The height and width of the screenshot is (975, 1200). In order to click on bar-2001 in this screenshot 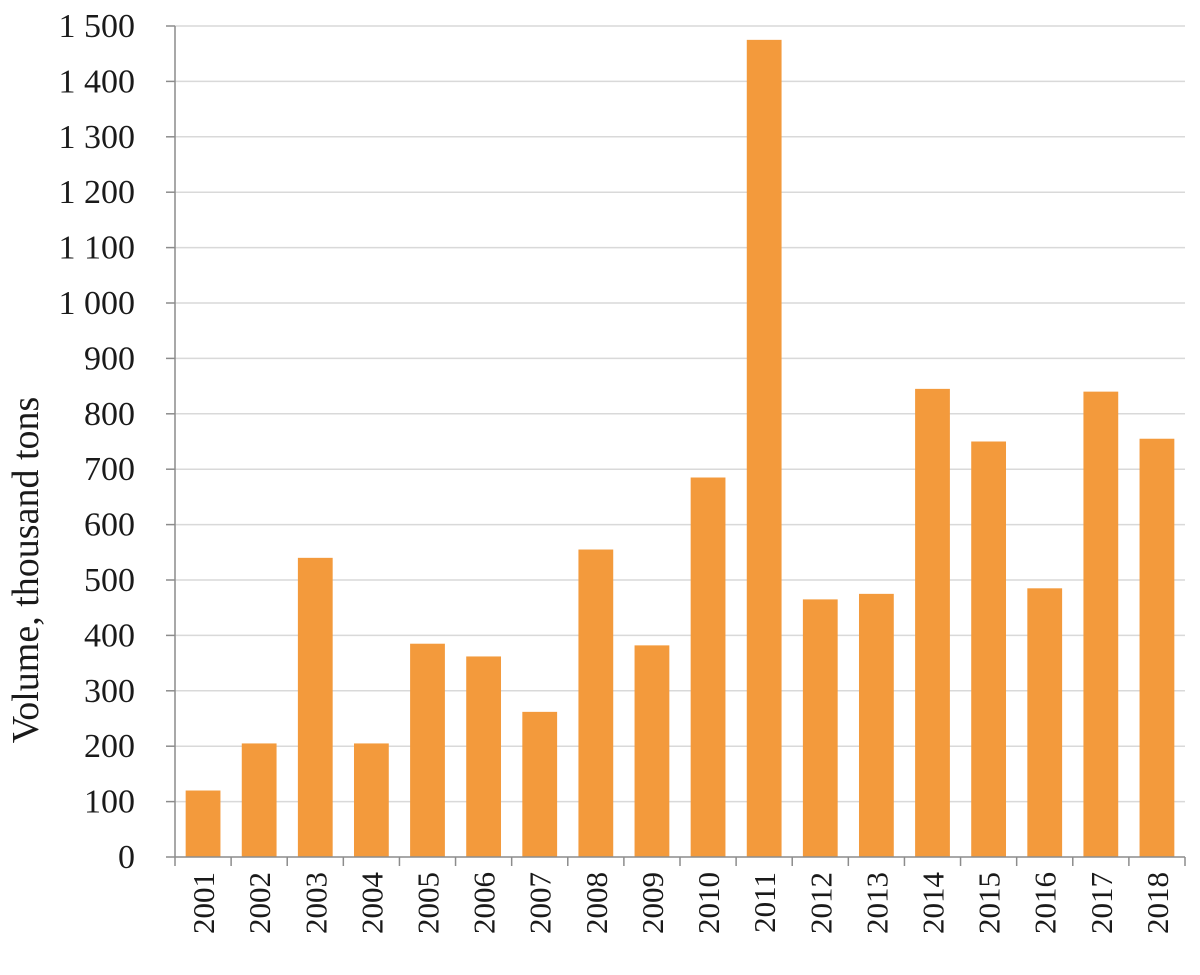, I will do `click(203, 823)`.